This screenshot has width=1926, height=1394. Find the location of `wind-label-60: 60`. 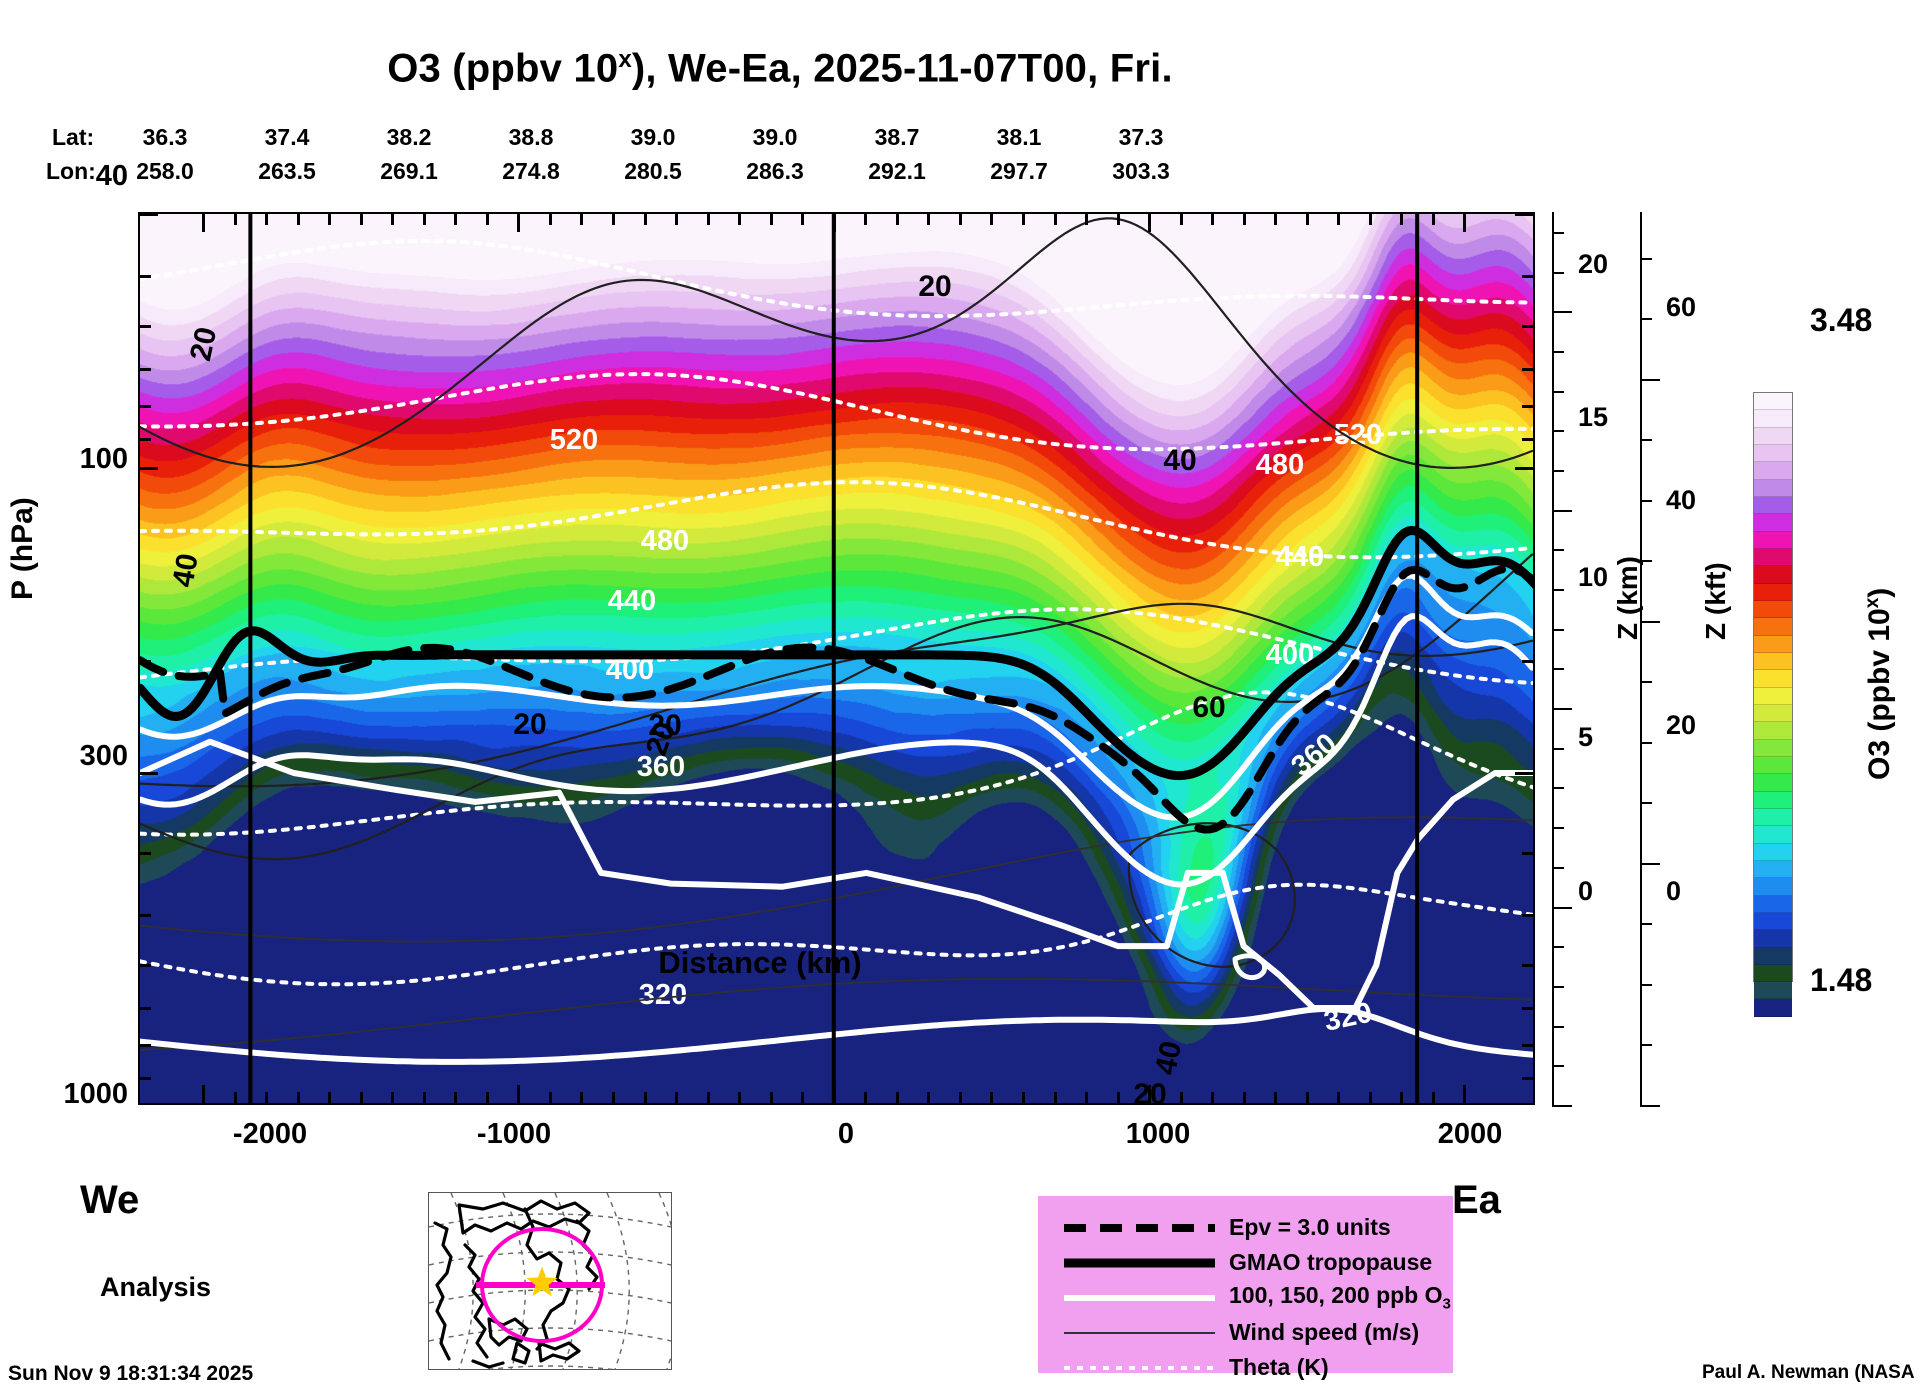

wind-label-60: 60 is located at coordinates (1208, 707).